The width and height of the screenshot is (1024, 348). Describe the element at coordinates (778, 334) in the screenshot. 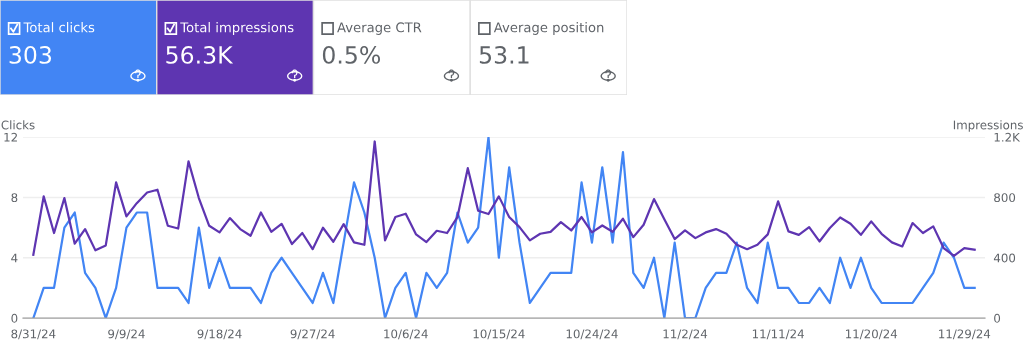

I see `x-tick-label: 11/11/24` at that location.